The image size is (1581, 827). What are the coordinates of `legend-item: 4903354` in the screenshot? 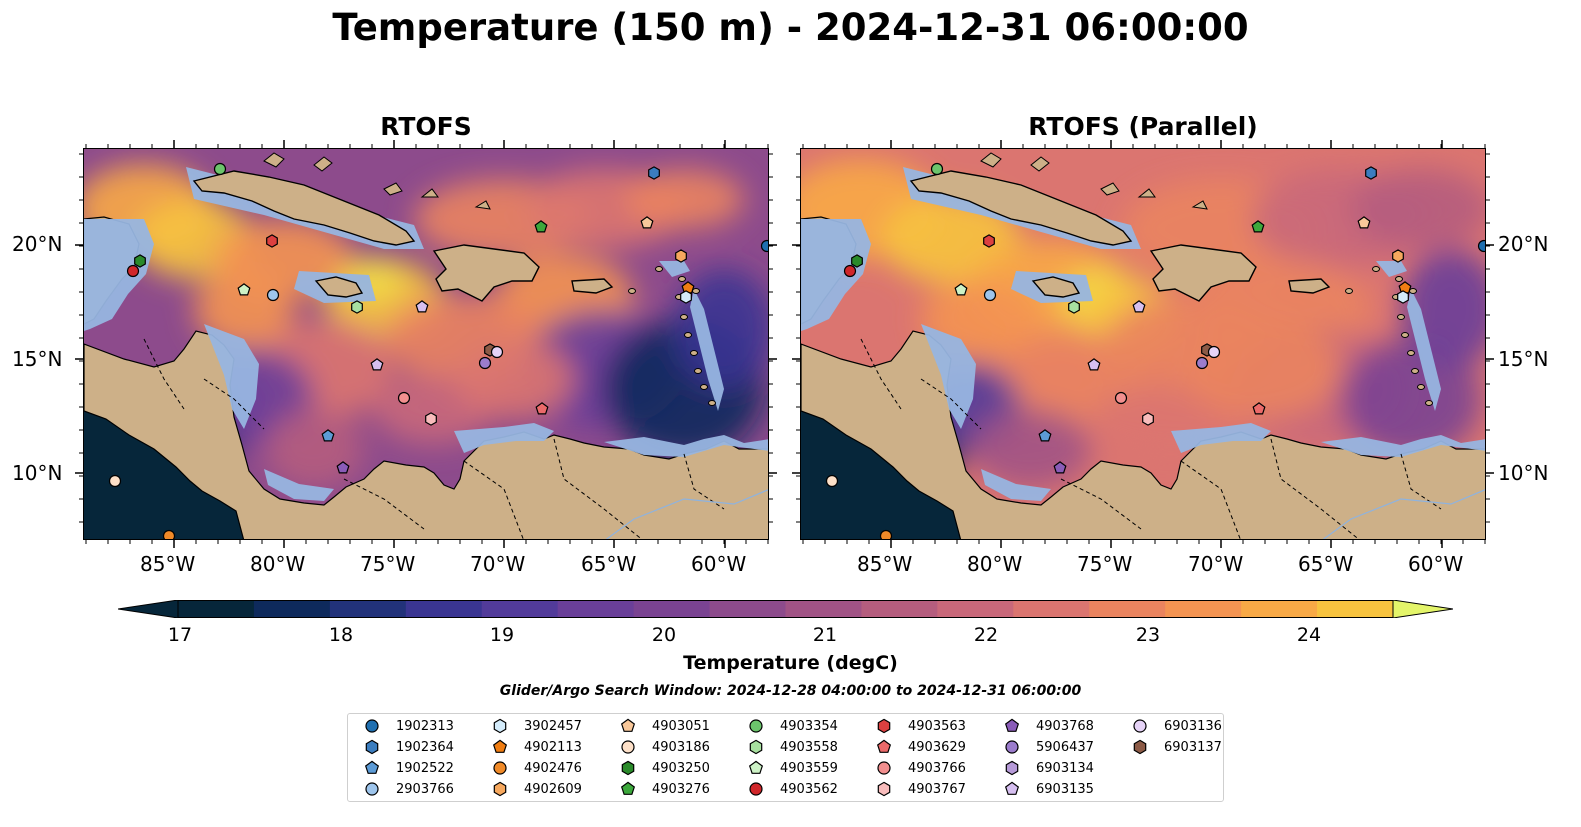 It's located at (792, 726).